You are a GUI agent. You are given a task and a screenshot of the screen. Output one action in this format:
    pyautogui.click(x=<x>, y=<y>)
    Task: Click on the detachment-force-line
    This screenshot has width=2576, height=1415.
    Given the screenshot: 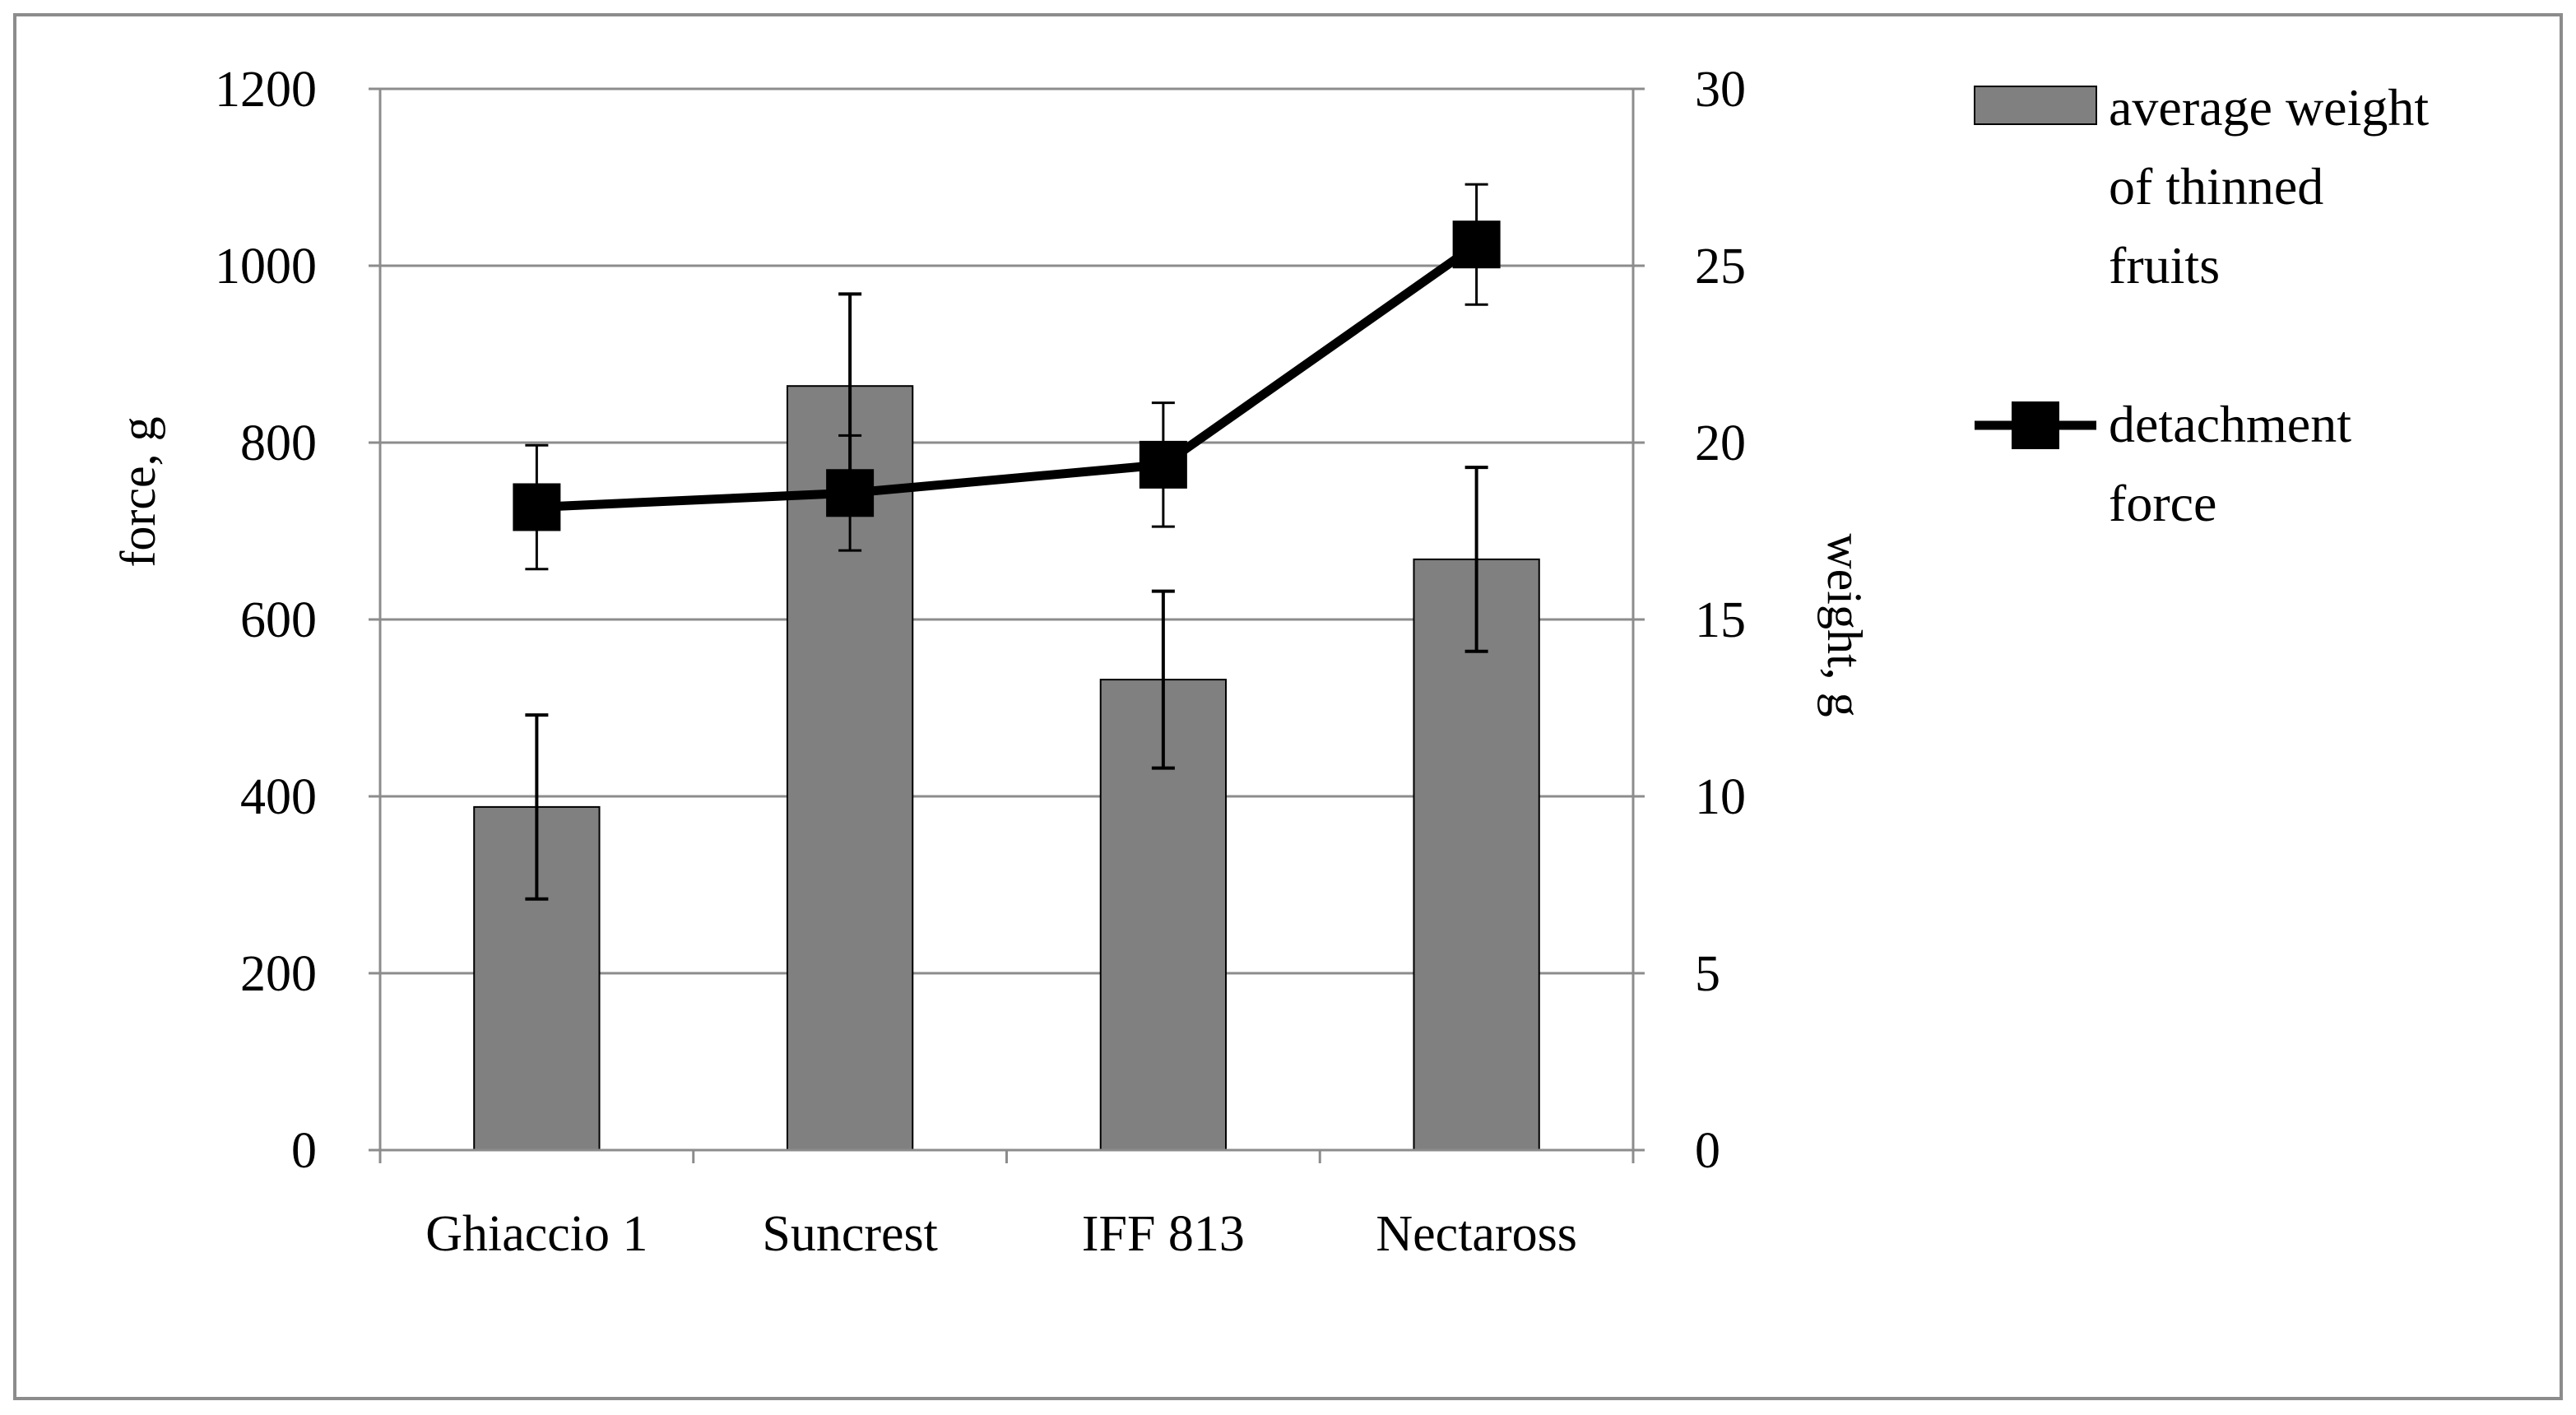 What is the action you would take?
    pyautogui.click(x=1008, y=376)
    